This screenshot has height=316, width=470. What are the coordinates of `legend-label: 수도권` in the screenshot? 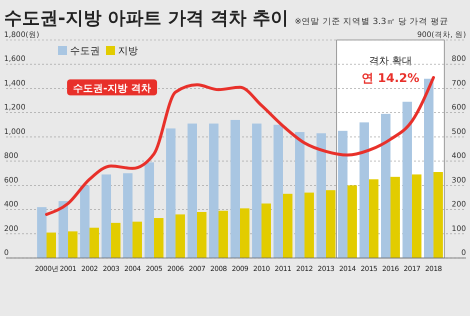 It's located at (85, 51).